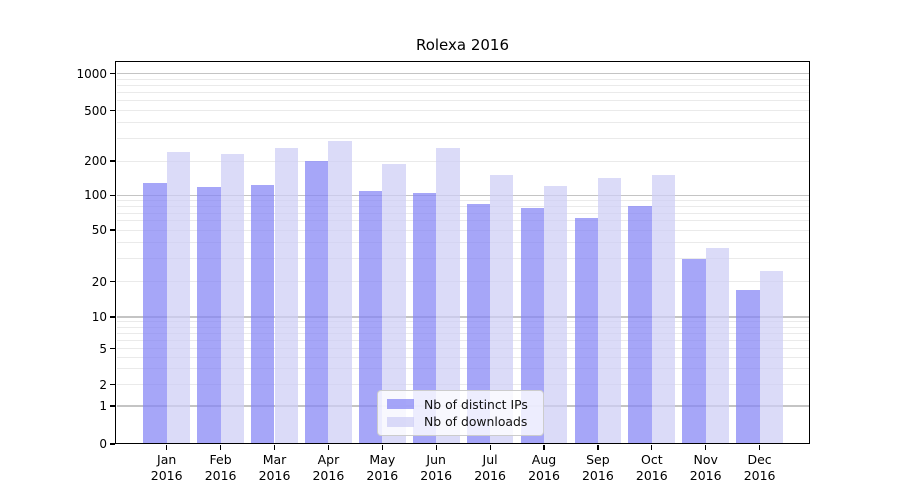 This screenshot has width=900, height=500. I want to click on bar-downloads-apr, so click(340, 292).